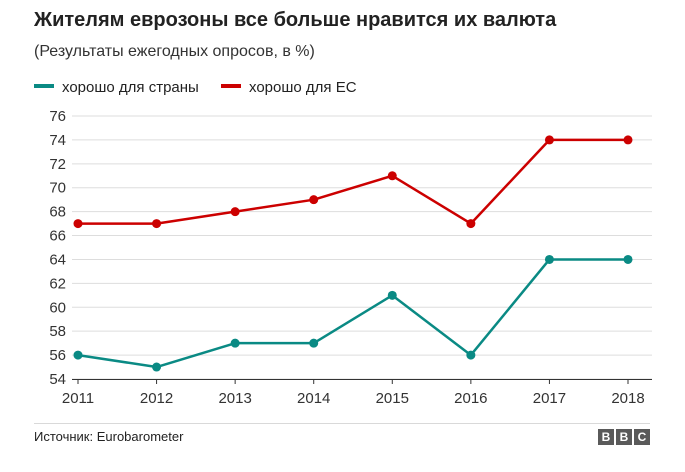 This screenshot has height=472, width=685. What do you see at coordinates (234, 398) in the screenshot?
I see `x-tick-label: 2013` at bounding box center [234, 398].